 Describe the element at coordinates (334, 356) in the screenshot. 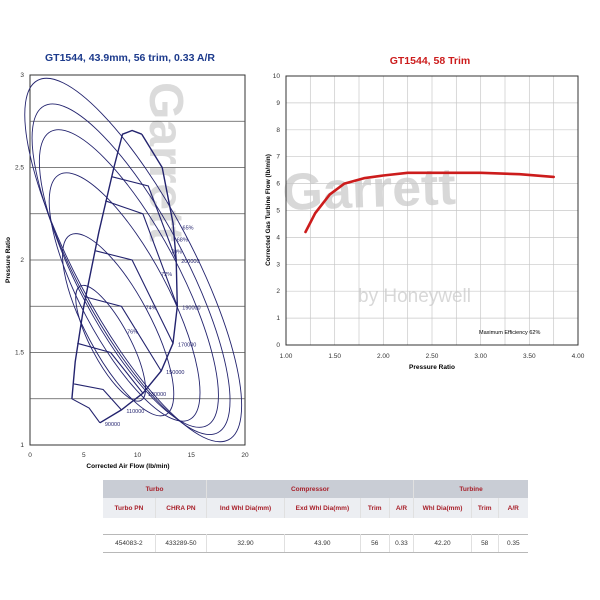

I see `x-tick-label: 1.50` at that location.